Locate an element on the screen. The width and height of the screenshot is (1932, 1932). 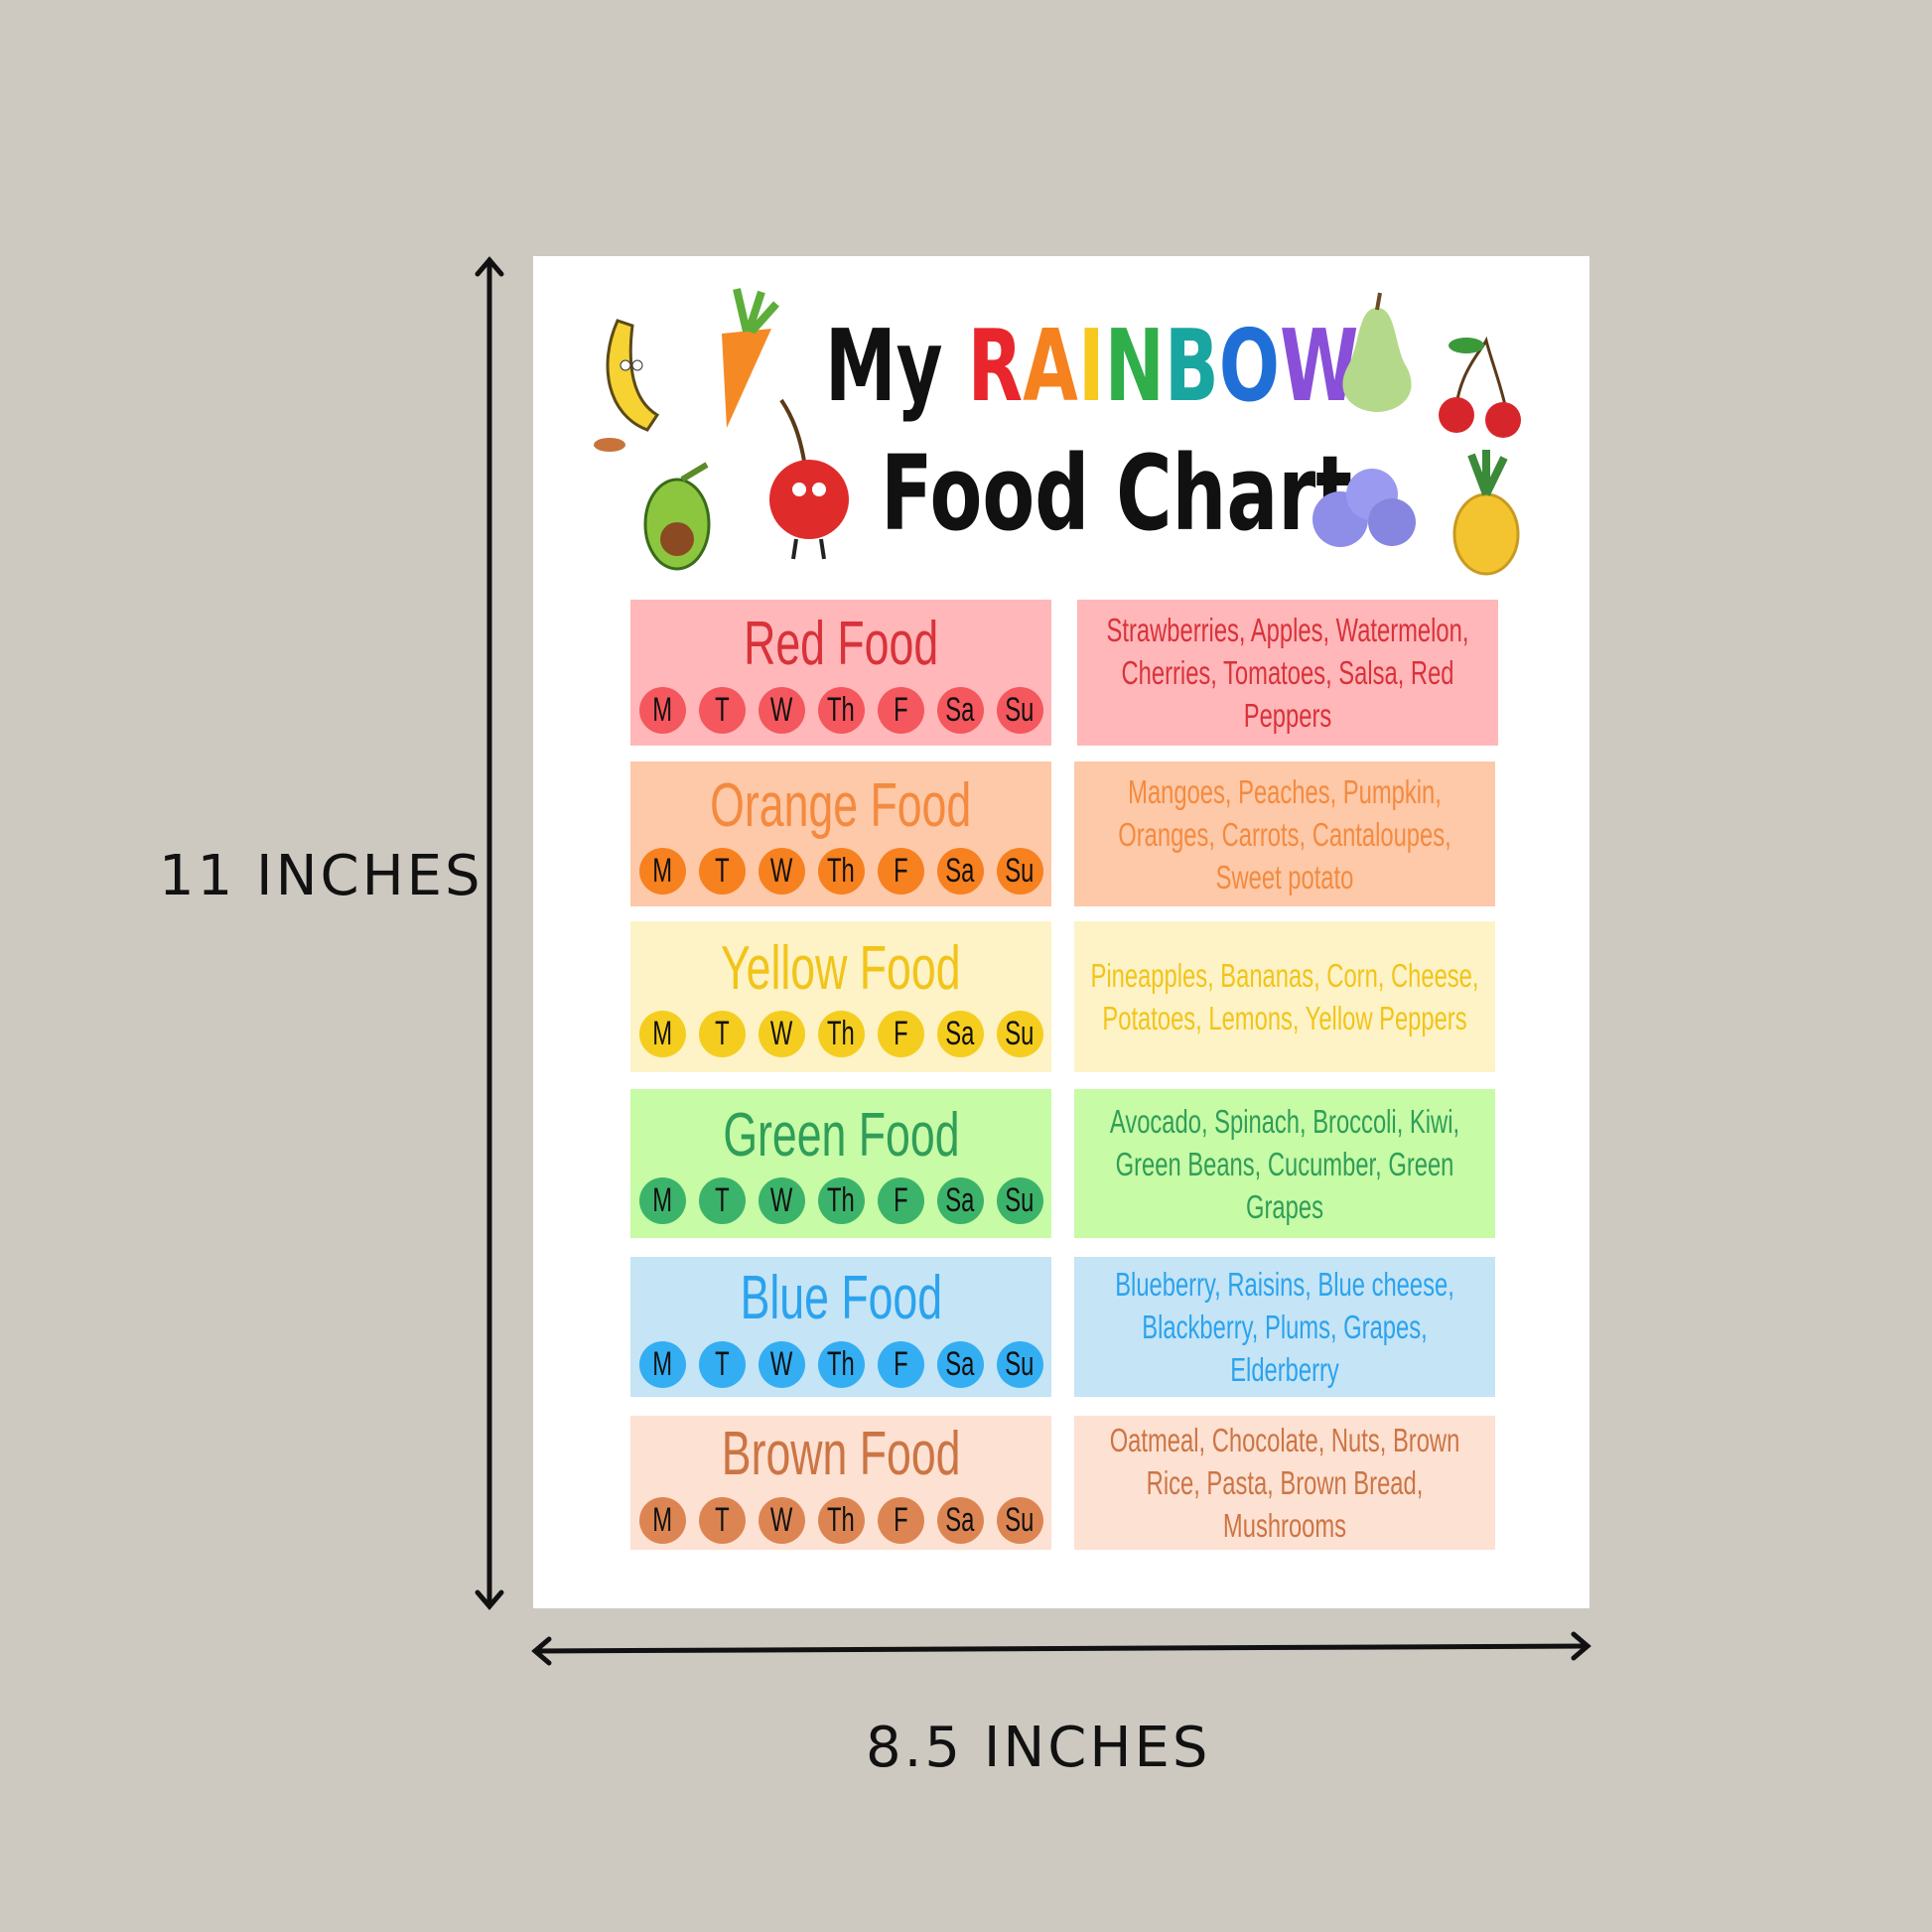
rainbow-letter: R is located at coordinates (996, 366).